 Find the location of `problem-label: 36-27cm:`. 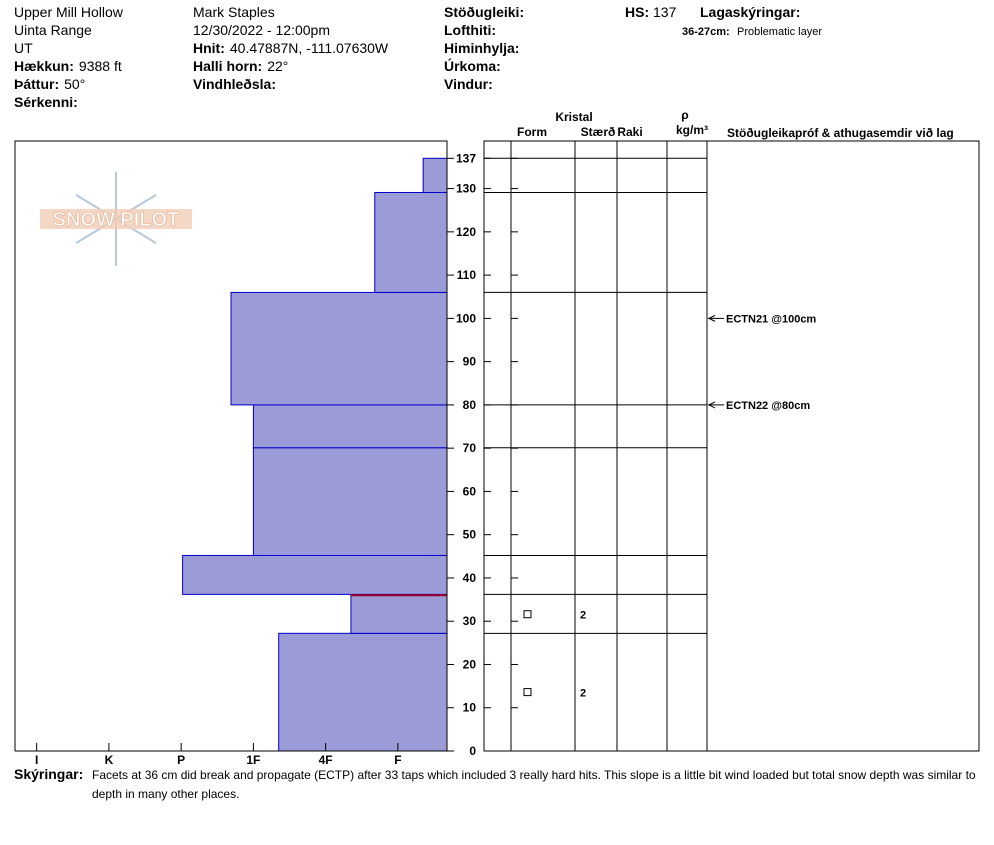

problem-label: 36-27cm: is located at coordinates (706, 32).